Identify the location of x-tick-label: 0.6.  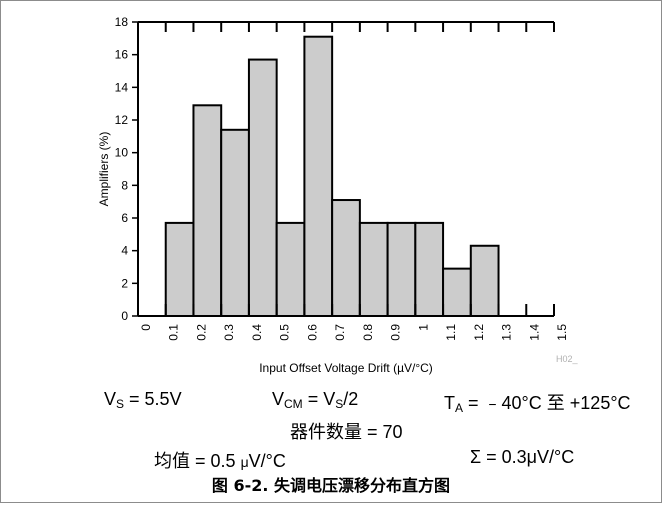
(312, 332).